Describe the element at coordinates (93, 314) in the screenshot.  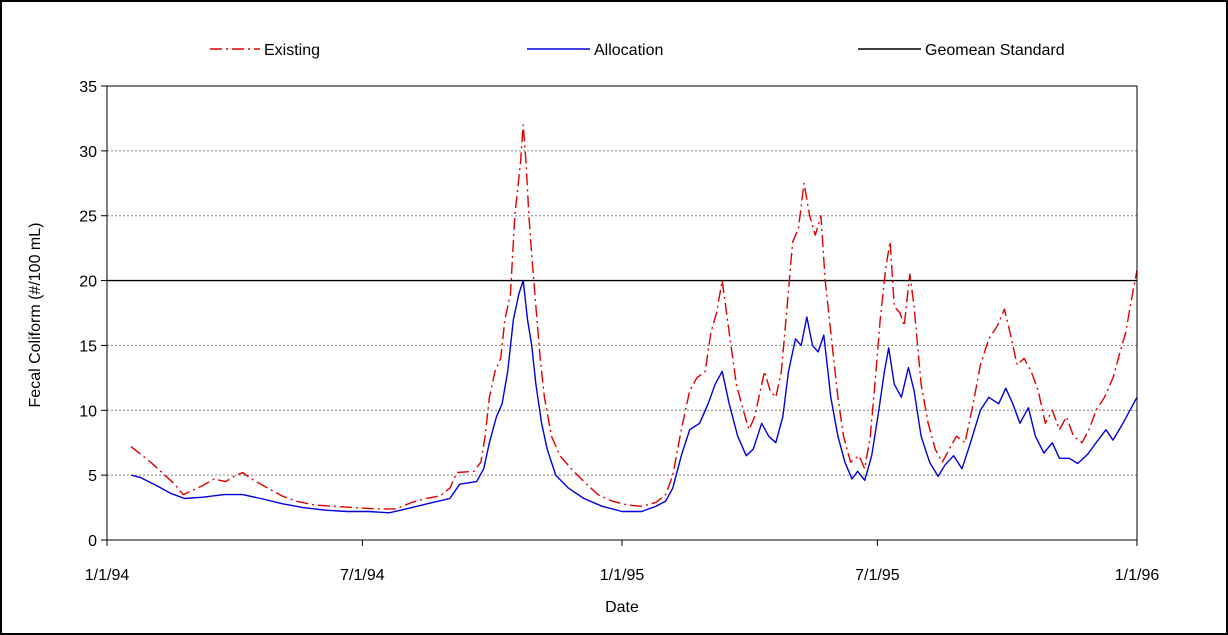
I see `y-axis-ticks: 0 5 10 15 20 25 30 35` at that location.